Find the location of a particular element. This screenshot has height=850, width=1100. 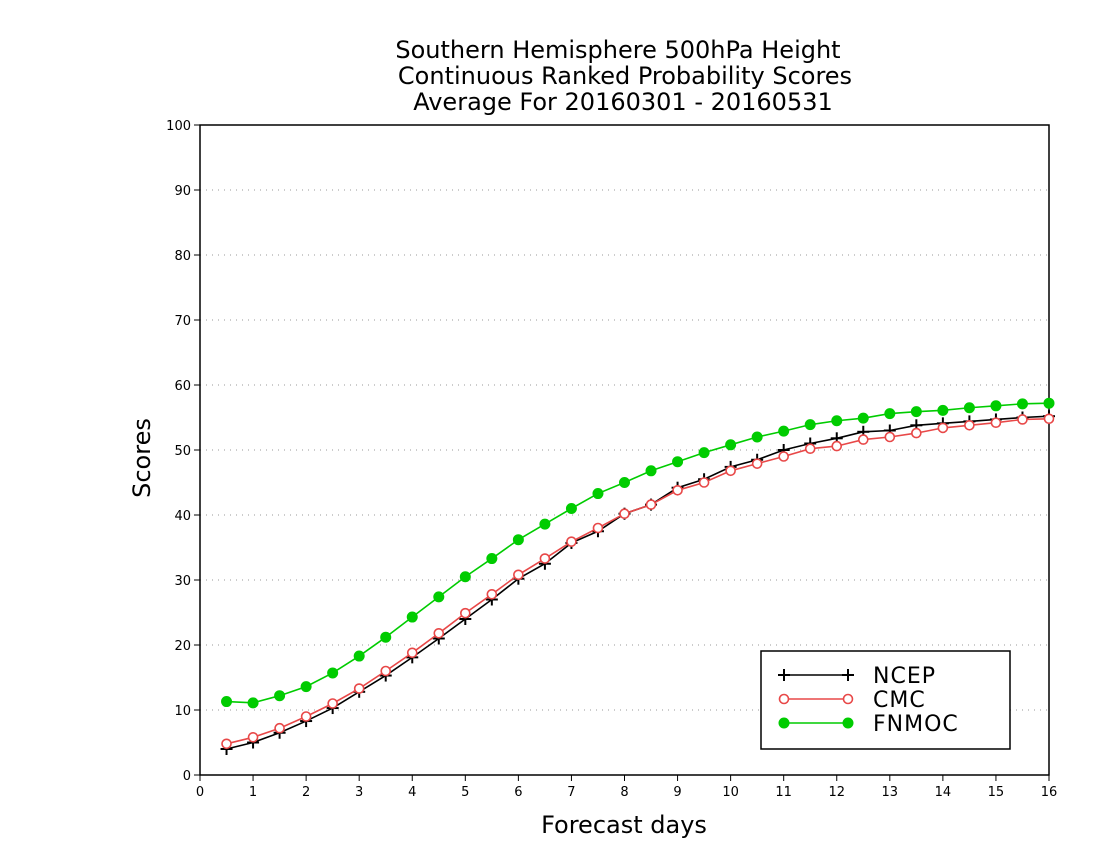

x-tick-label: 10 is located at coordinates (730, 792).